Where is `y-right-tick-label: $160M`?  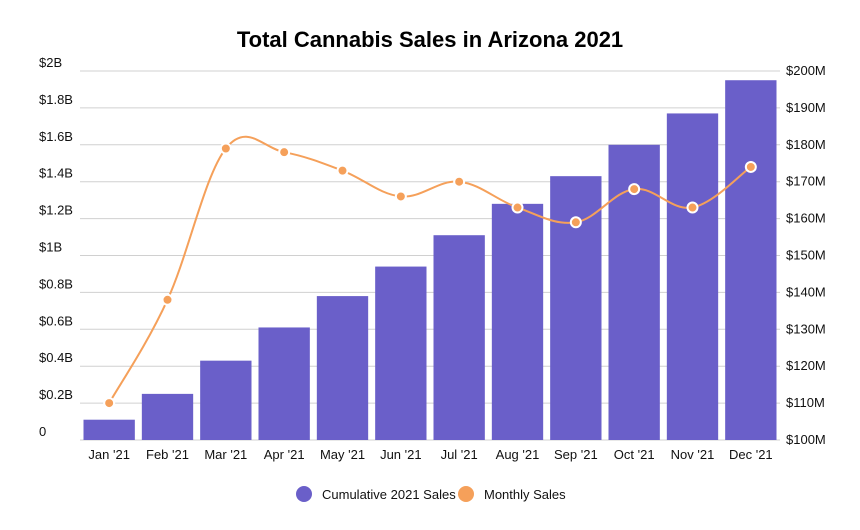
y-right-tick-label: $160M is located at coordinates (806, 218).